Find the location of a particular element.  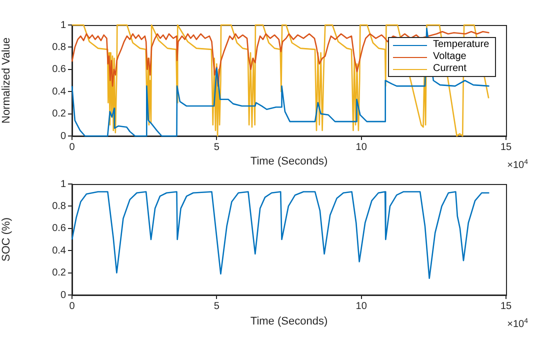

legend-label: Temperature is located at coordinates (461, 45).